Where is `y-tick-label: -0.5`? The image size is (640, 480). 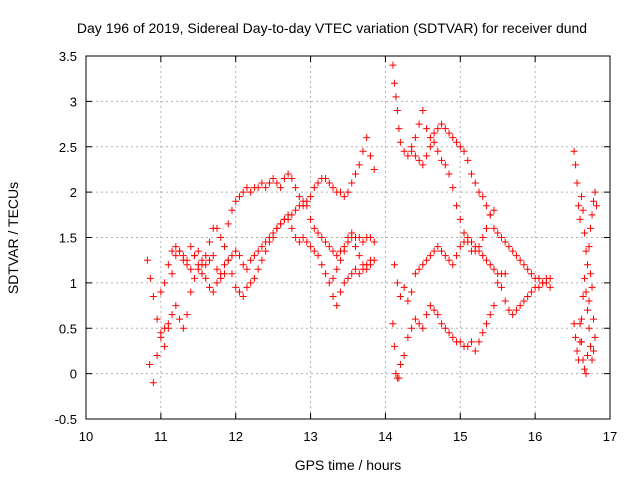 y-tick-label: -0.5 is located at coordinates (66, 419).